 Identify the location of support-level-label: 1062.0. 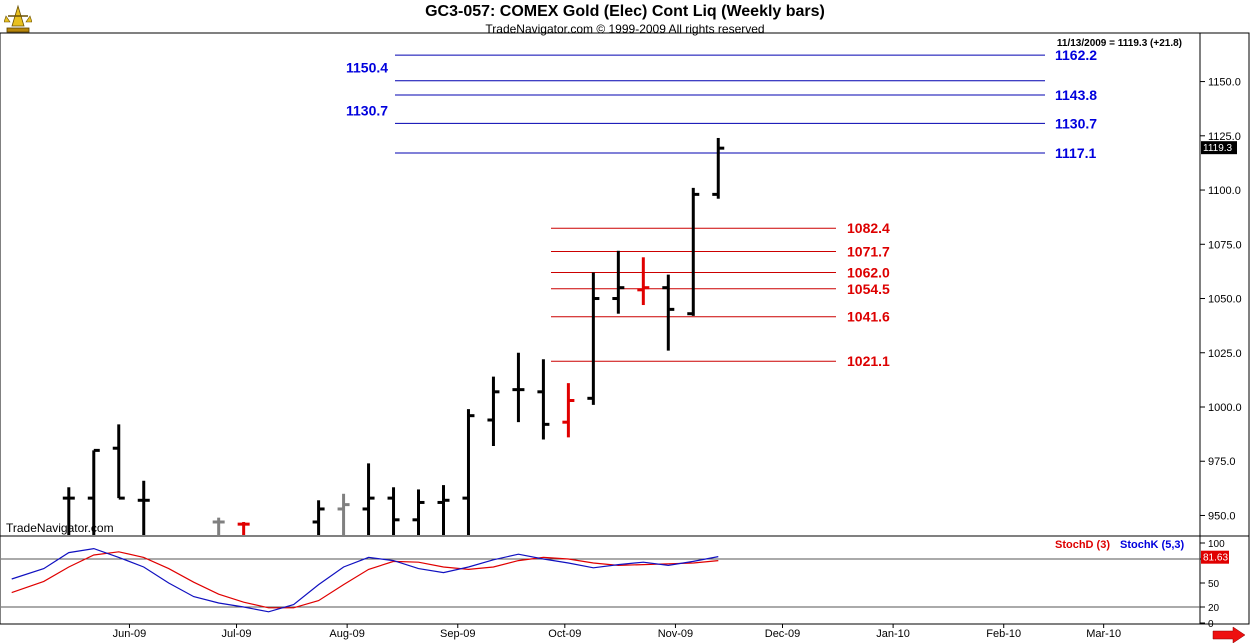
(868, 272).